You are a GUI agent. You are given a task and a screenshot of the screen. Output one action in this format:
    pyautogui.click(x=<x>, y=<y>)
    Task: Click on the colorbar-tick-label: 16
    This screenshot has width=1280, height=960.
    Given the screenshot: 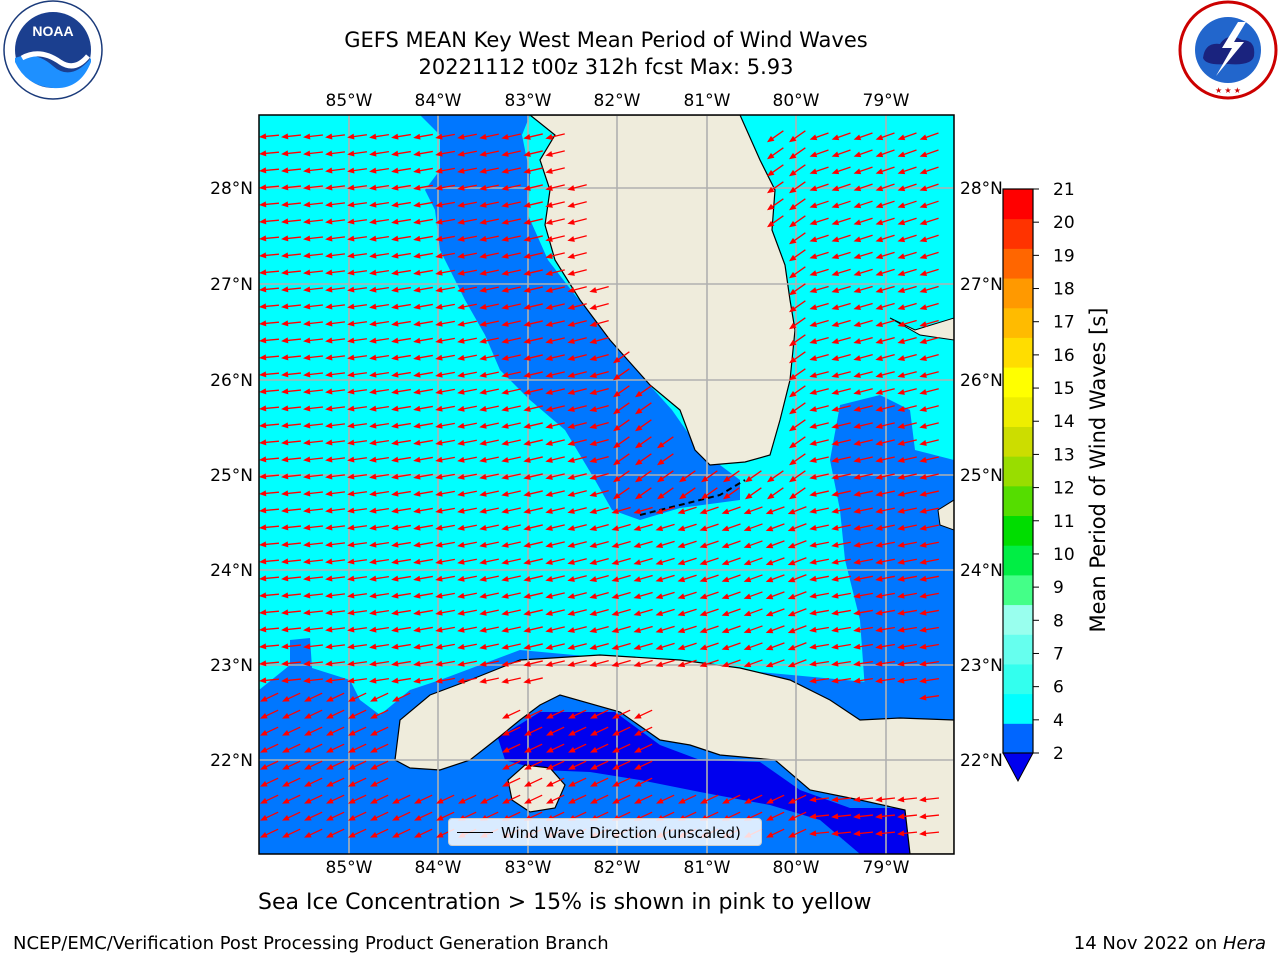 What is the action you would take?
    pyautogui.click(x=1064, y=356)
    